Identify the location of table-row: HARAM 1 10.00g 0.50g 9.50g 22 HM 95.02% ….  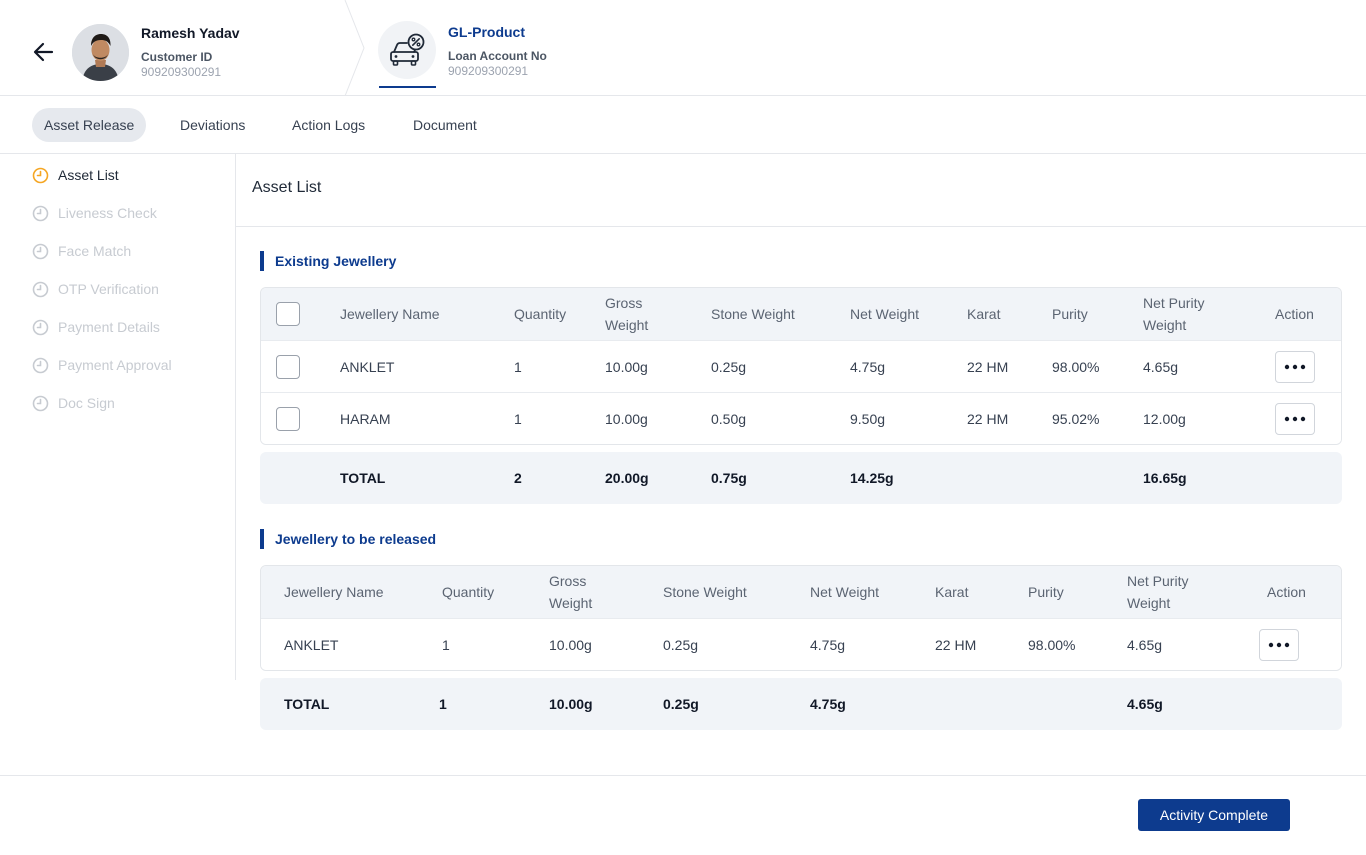
(801, 418).